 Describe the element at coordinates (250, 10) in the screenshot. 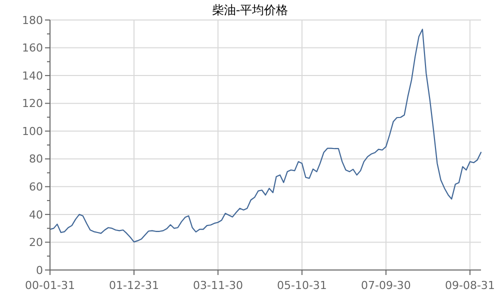

I see `chart-title: 柴油-平均价格` at that location.